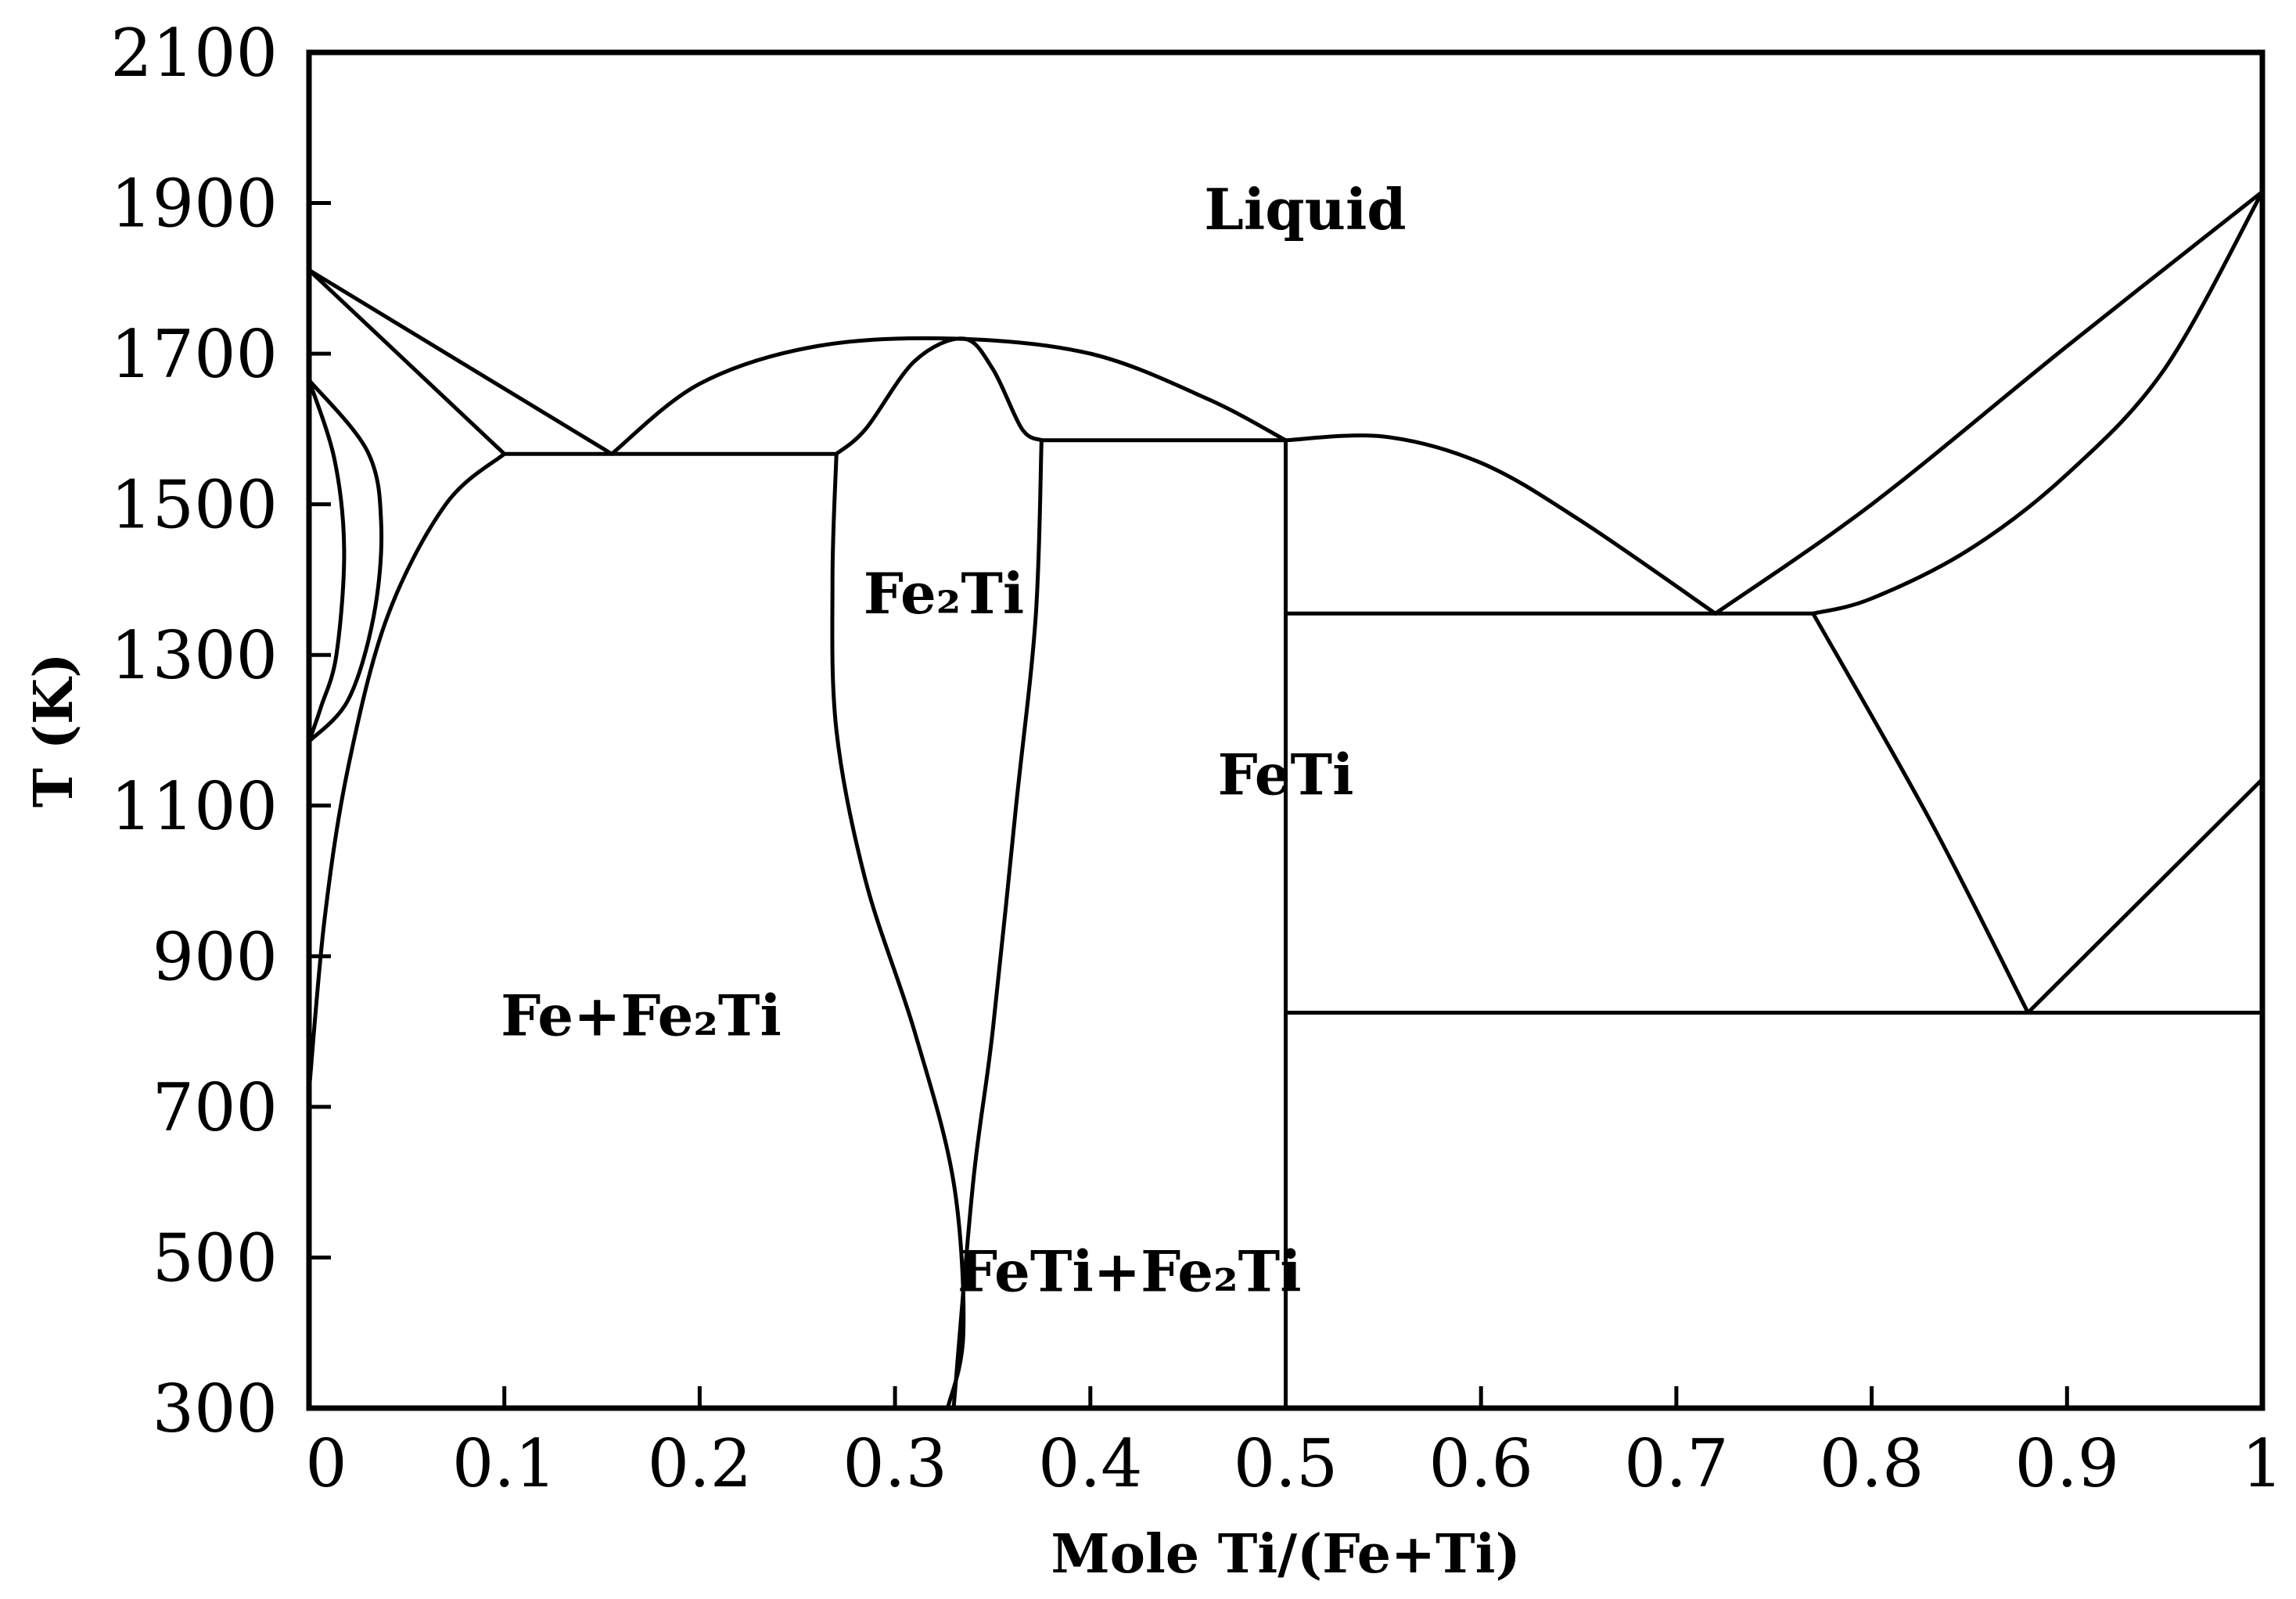  Describe the element at coordinates (2262, 1463) in the screenshot. I see `x-tick-label: 1` at that location.